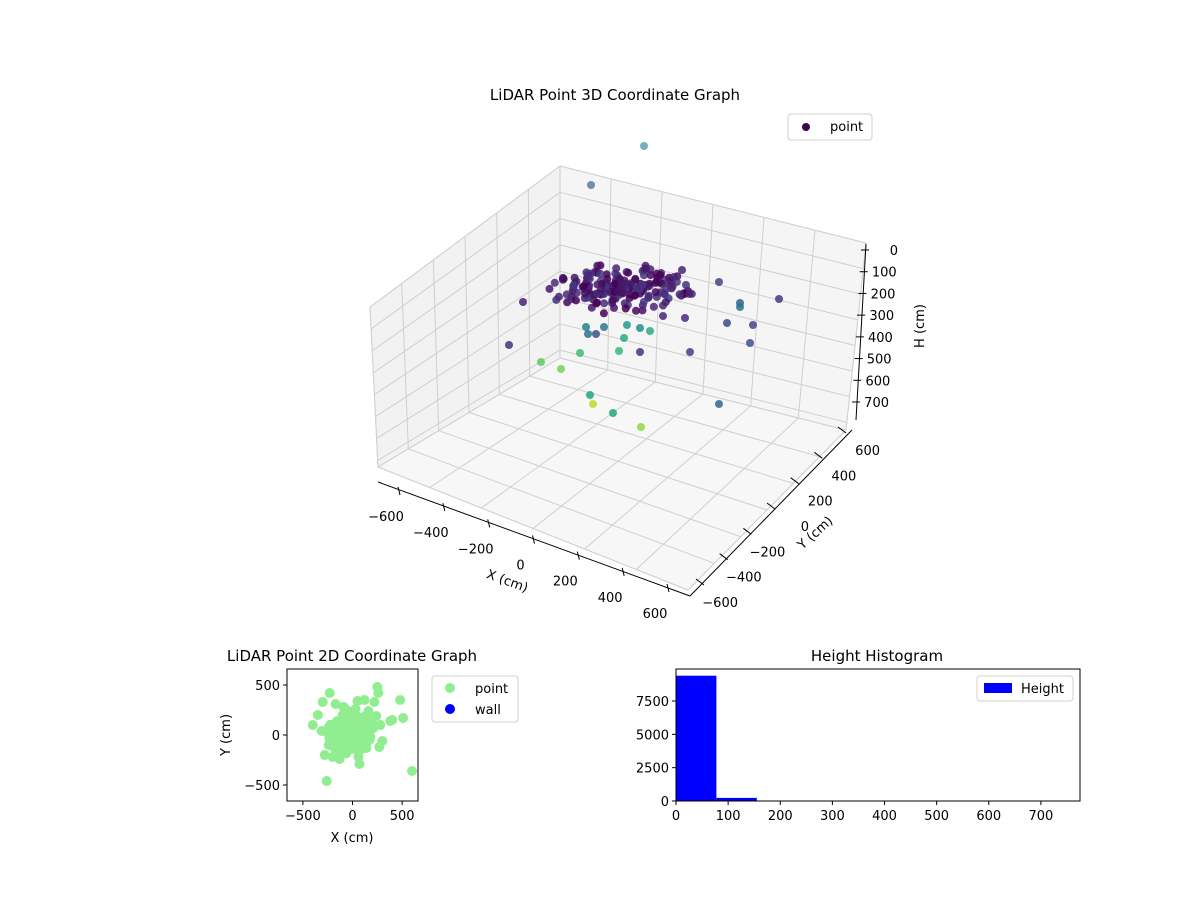 This screenshot has height=900, width=1200. What do you see at coordinates (450, 709) in the screenshot?
I see `legend-2d-marker-wall` at bounding box center [450, 709].